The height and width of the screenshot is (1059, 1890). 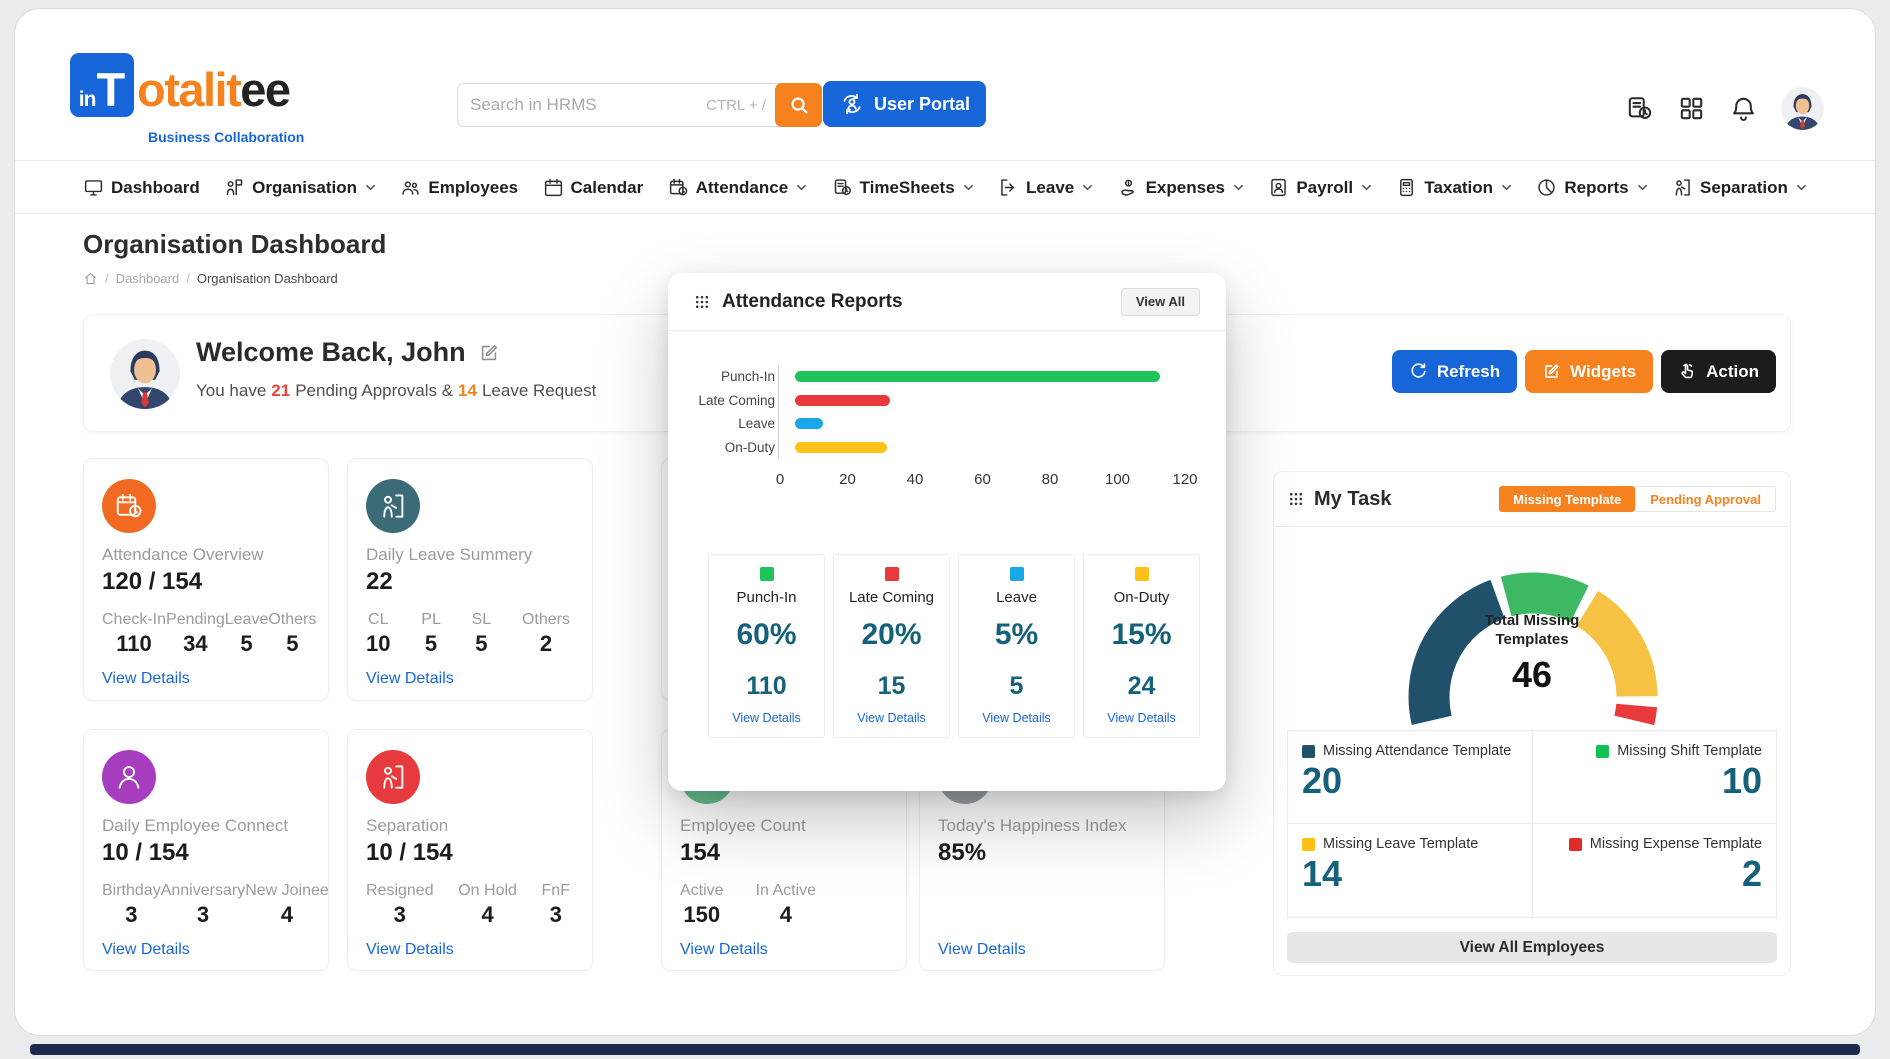 What do you see at coordinates (786, 890) in the screenshot?
I see `stat-label: In Active` at bounding box center [786, 890].